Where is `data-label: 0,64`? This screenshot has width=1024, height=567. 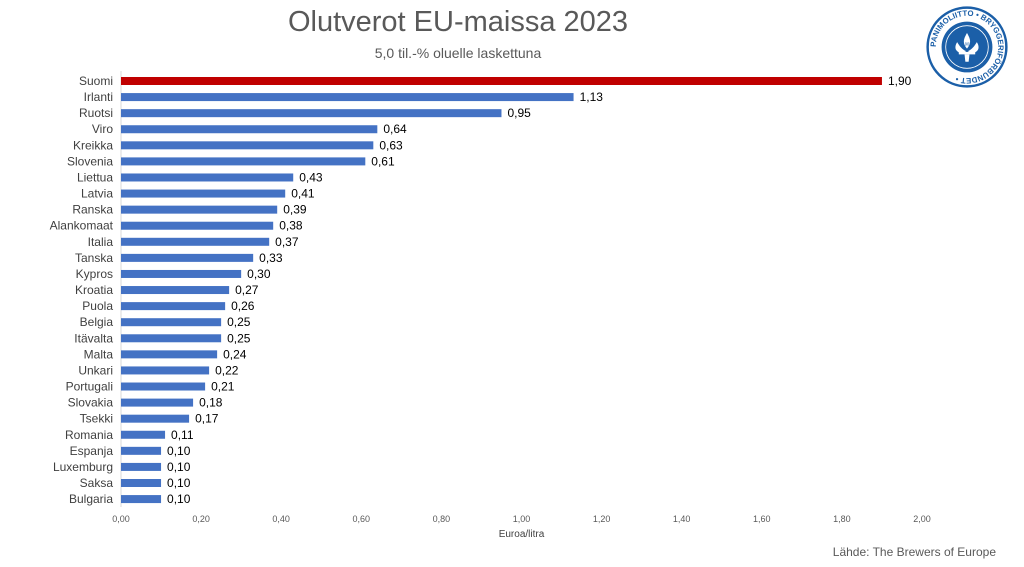
data-label: 0,64 is located at coordinates (395, 129).